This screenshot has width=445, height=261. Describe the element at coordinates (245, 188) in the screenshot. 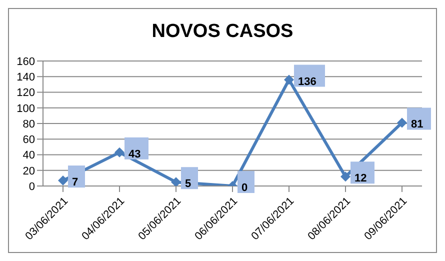

I see `data-label: 0` at that location.